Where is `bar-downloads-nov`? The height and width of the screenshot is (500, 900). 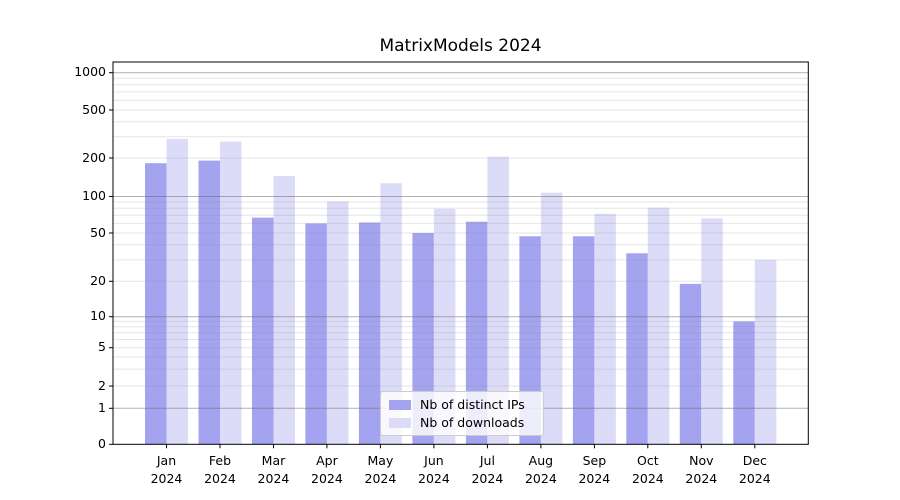
bar-downloads-nov is located at coordinates (712, 331).